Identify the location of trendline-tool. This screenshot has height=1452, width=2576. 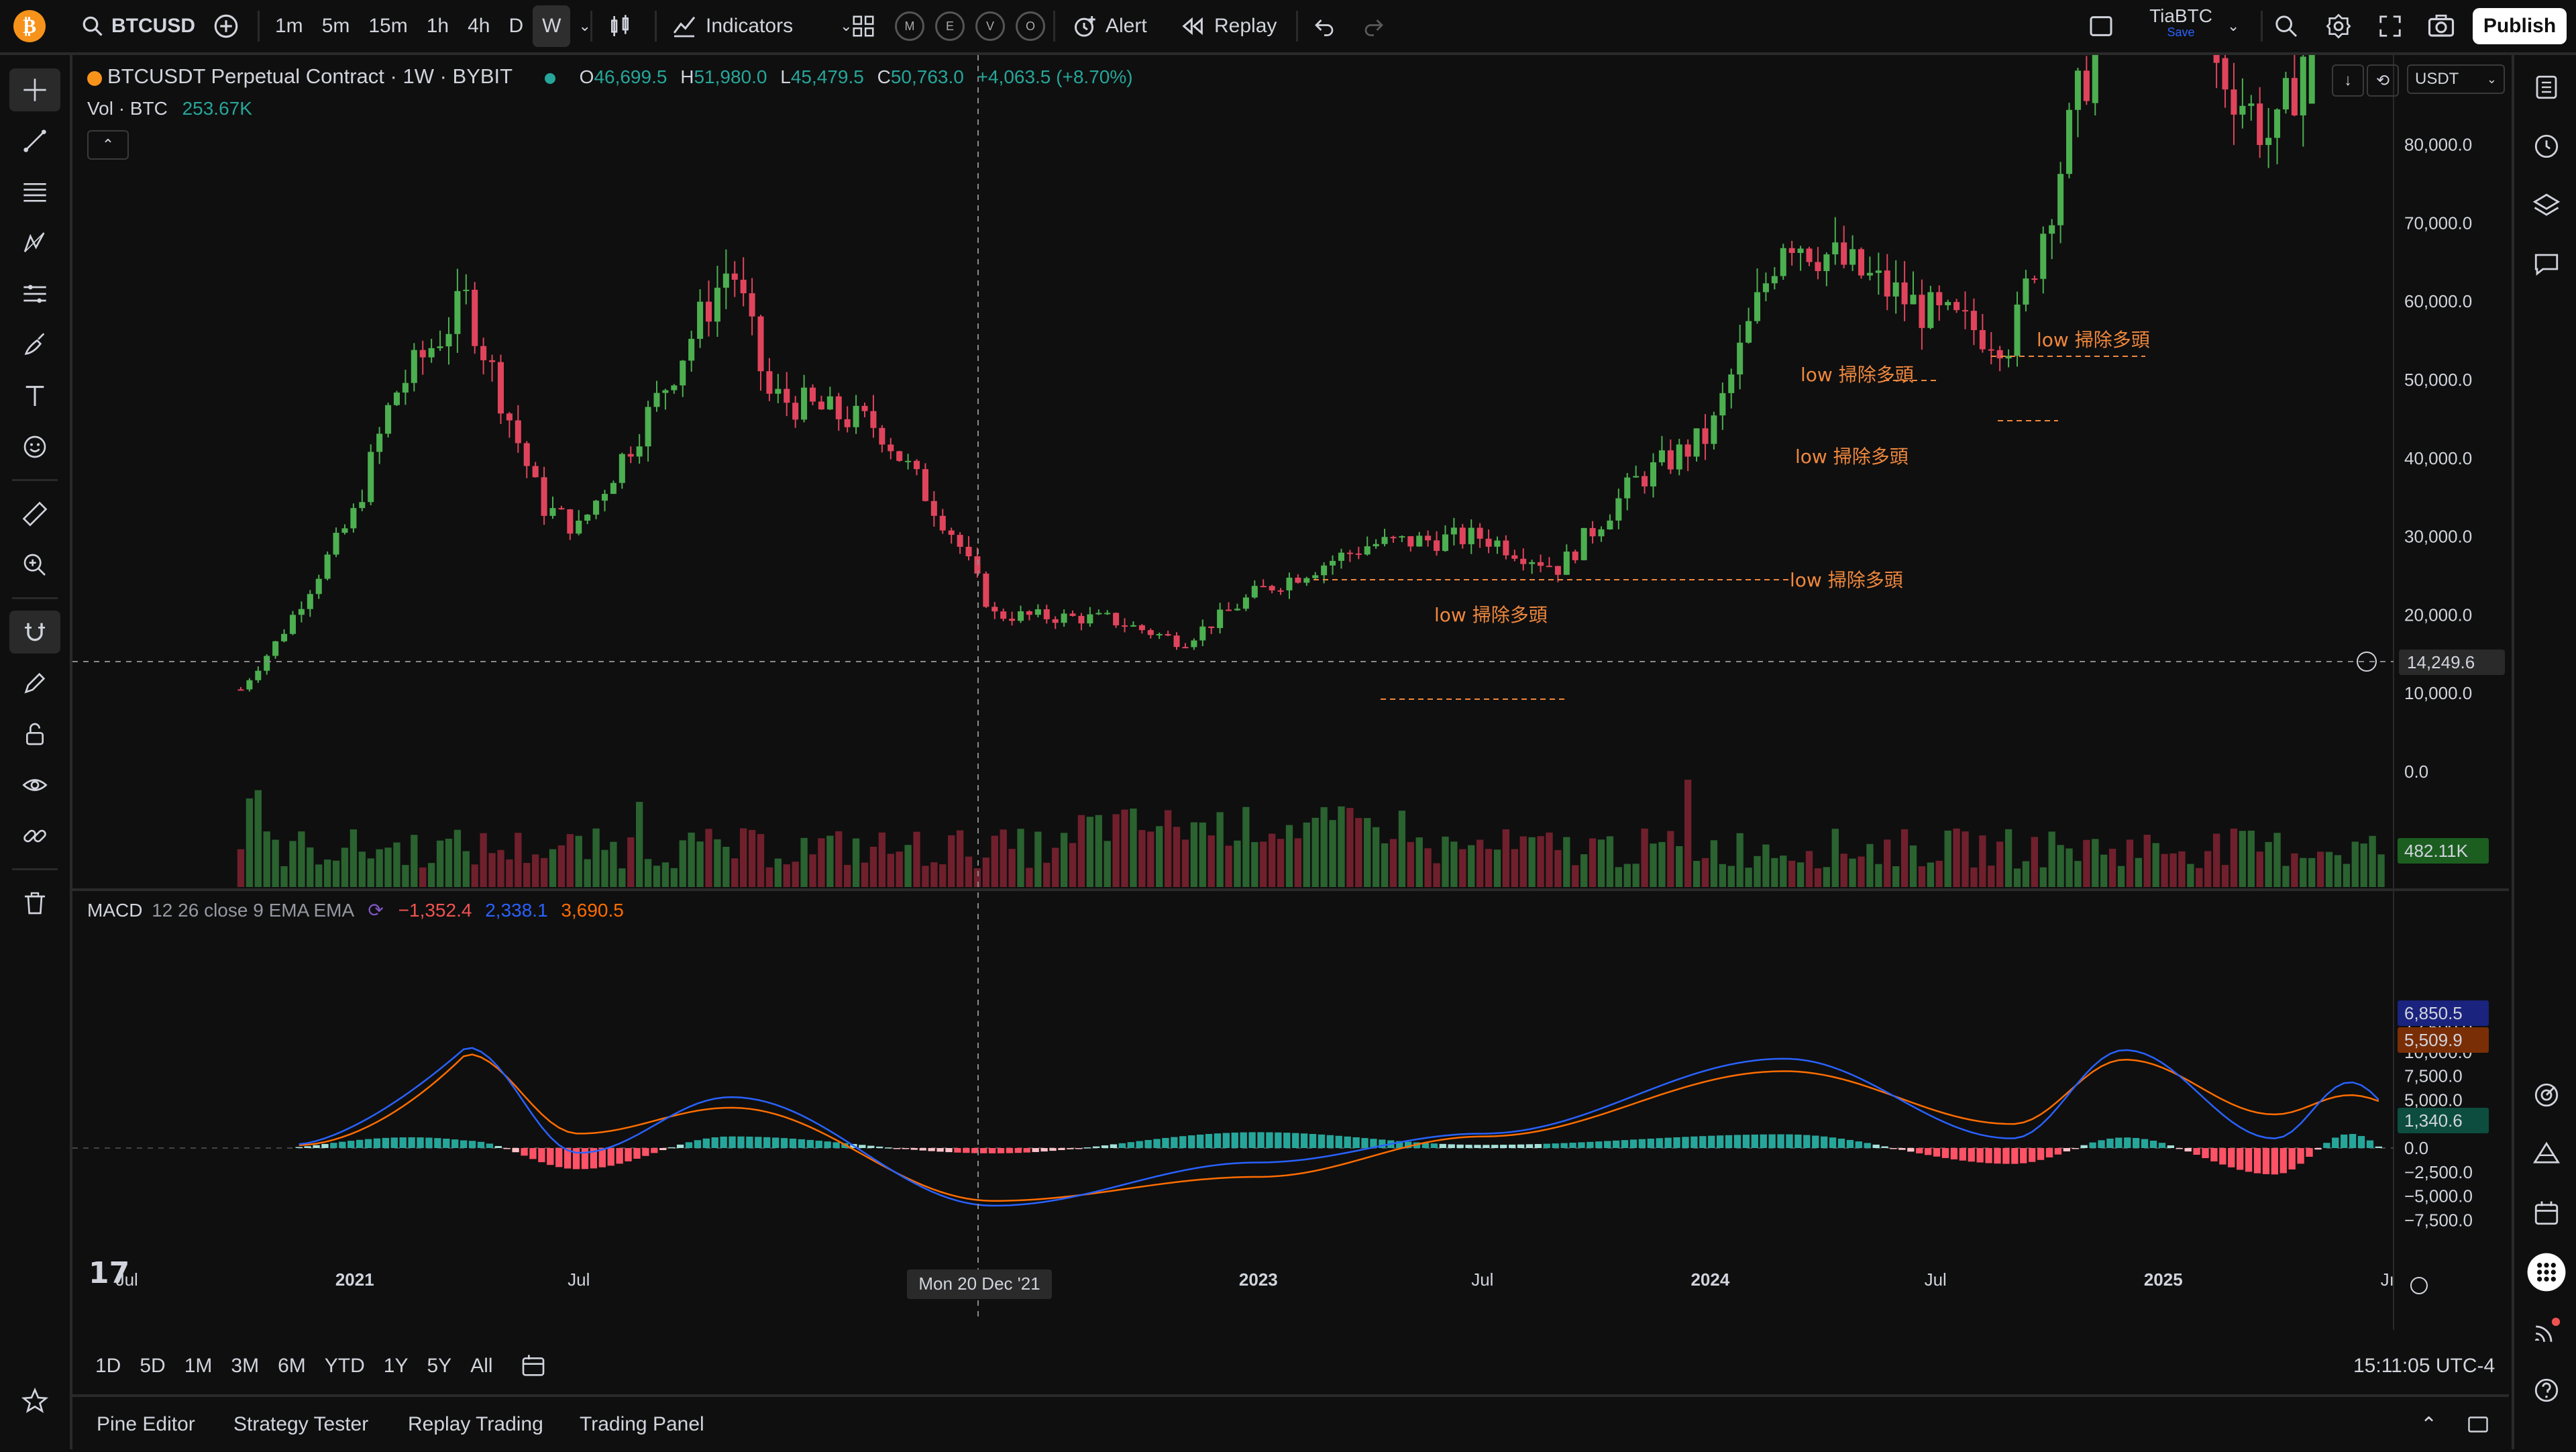
(34, 140).